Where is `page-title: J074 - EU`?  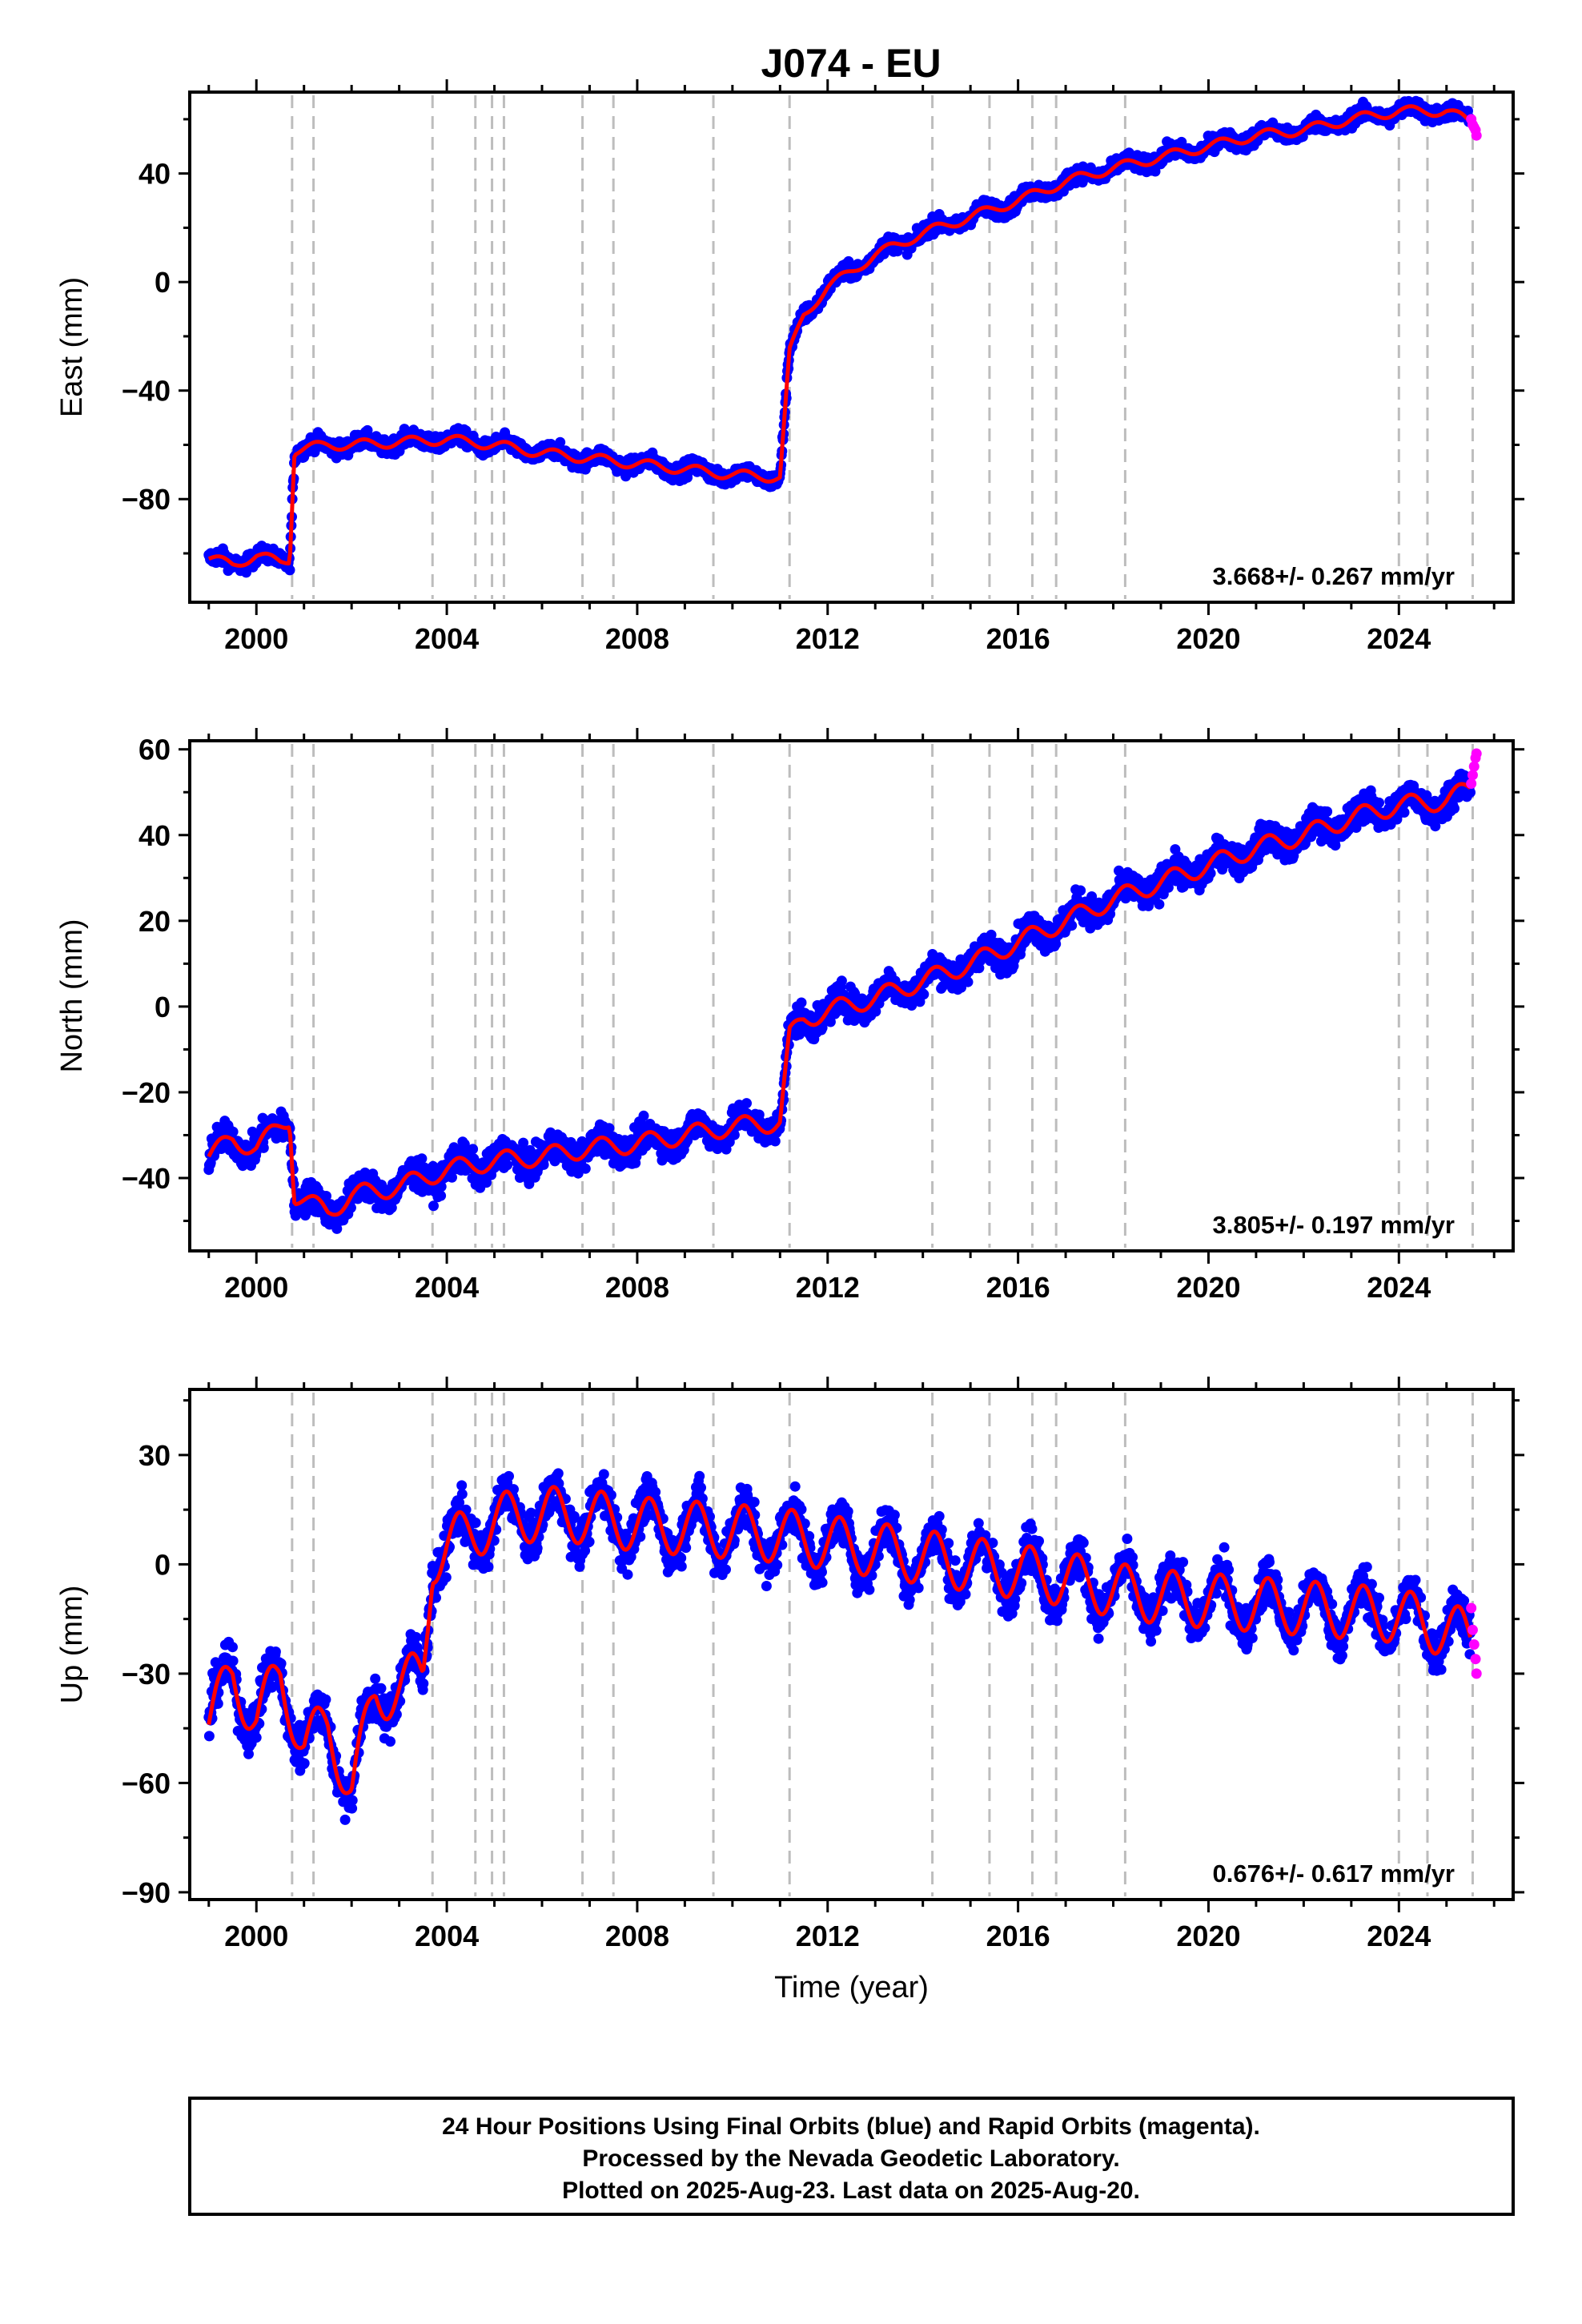 page-title: J074 - EU is located at coordinates (851, 63).